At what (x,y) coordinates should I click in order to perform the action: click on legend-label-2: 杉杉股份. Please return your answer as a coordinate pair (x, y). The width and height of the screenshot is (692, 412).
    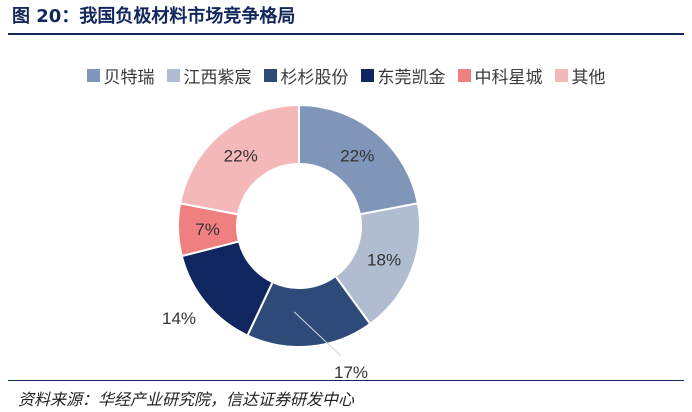
    Looking at the image, I should click on (314, 77).